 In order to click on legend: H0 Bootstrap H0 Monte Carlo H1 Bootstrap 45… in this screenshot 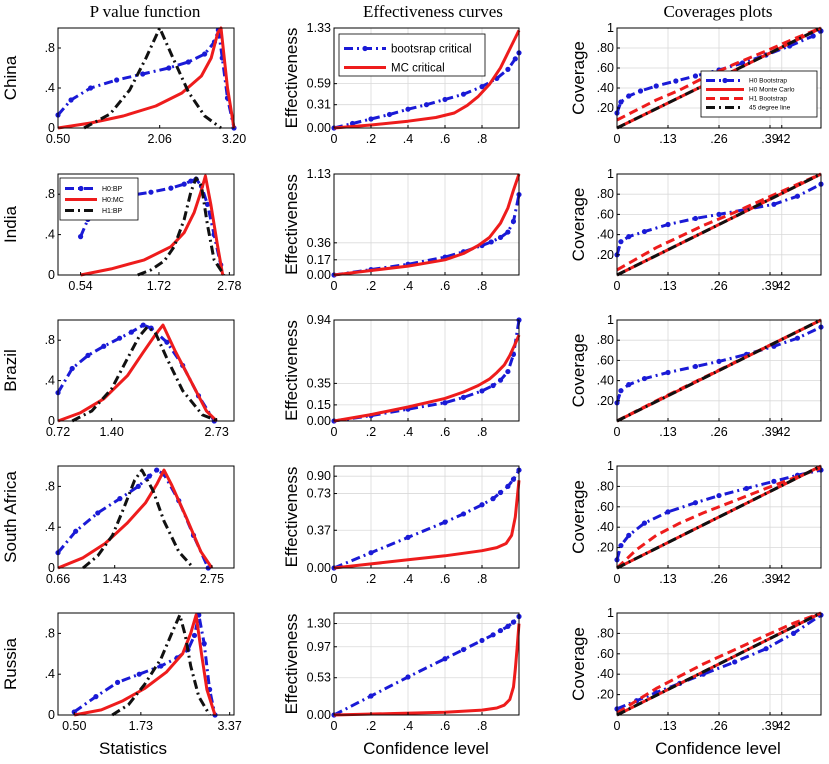, I will do `click(759, 94)`.